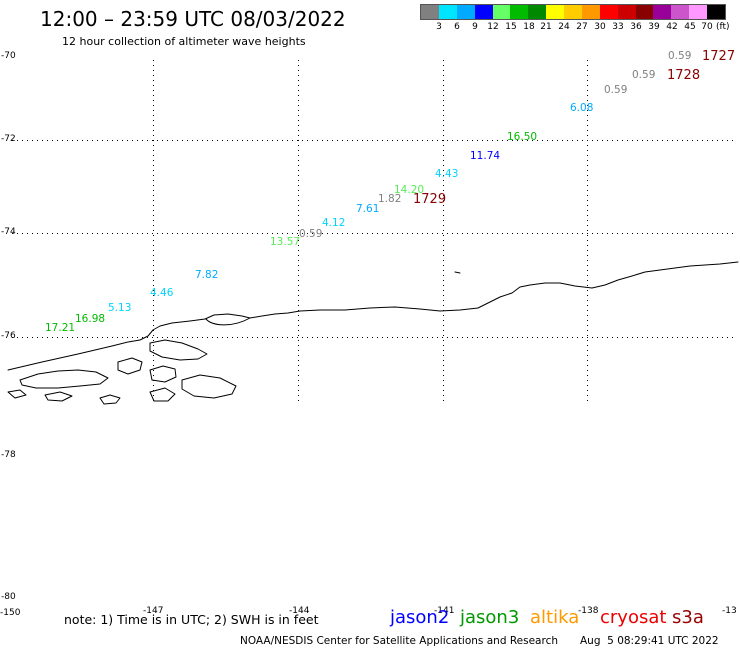 The image size is (740, 650). Describe the element at coordinates (445, 296) in the screenshot. I see `coastline` at that location.